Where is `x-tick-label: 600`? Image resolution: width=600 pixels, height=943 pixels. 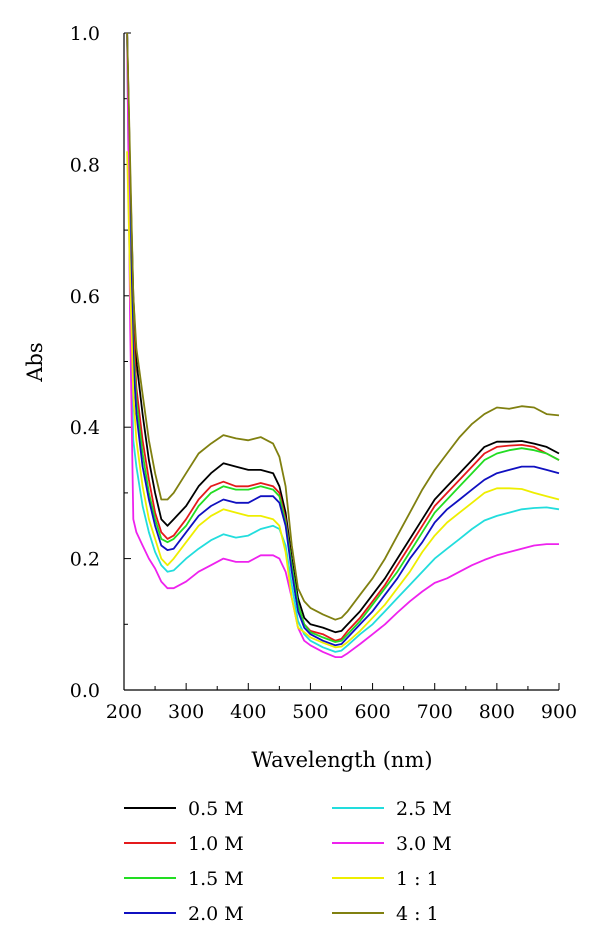 x-tick-label: 600 is located at coordinates (372, 712).